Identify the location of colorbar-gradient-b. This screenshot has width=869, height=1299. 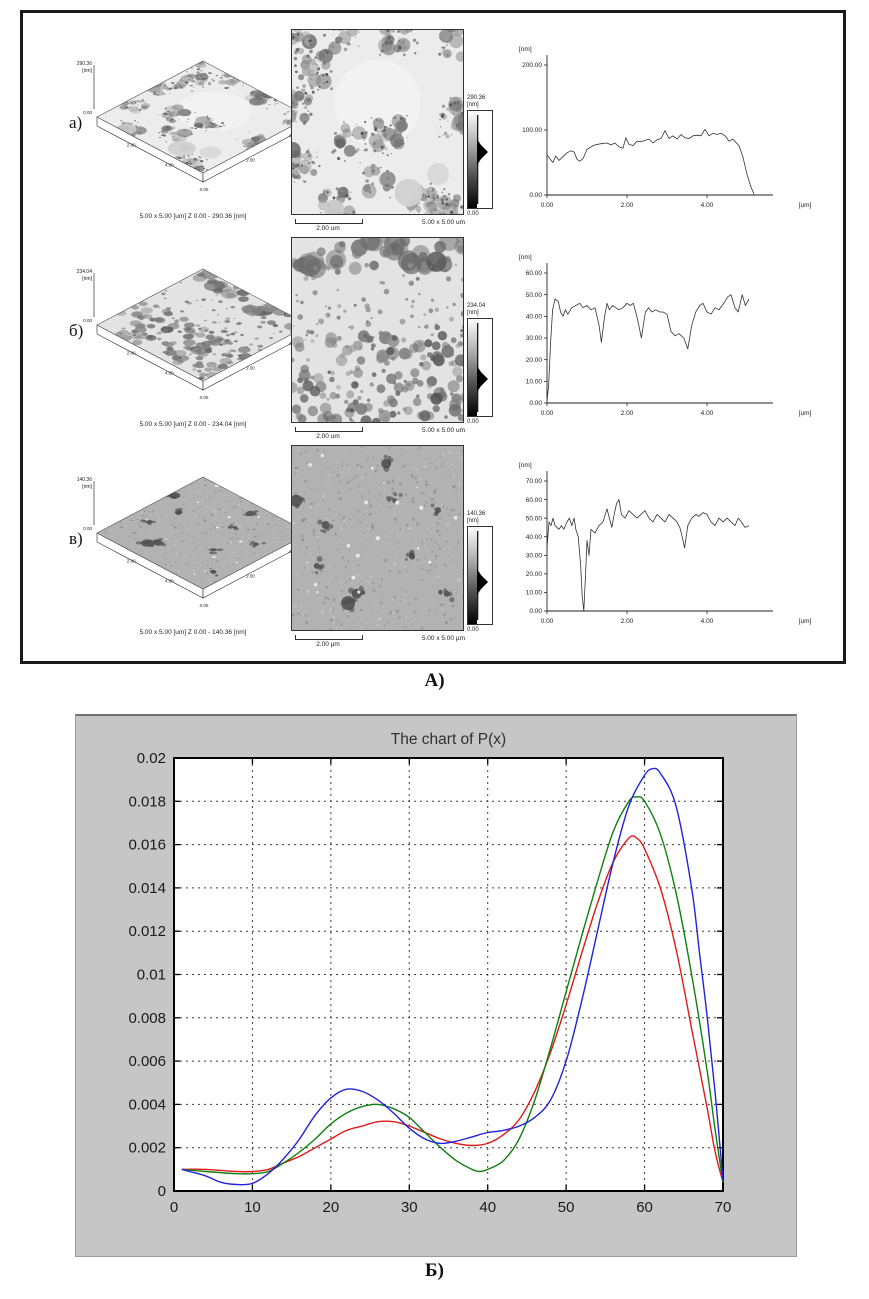
(480, 367).